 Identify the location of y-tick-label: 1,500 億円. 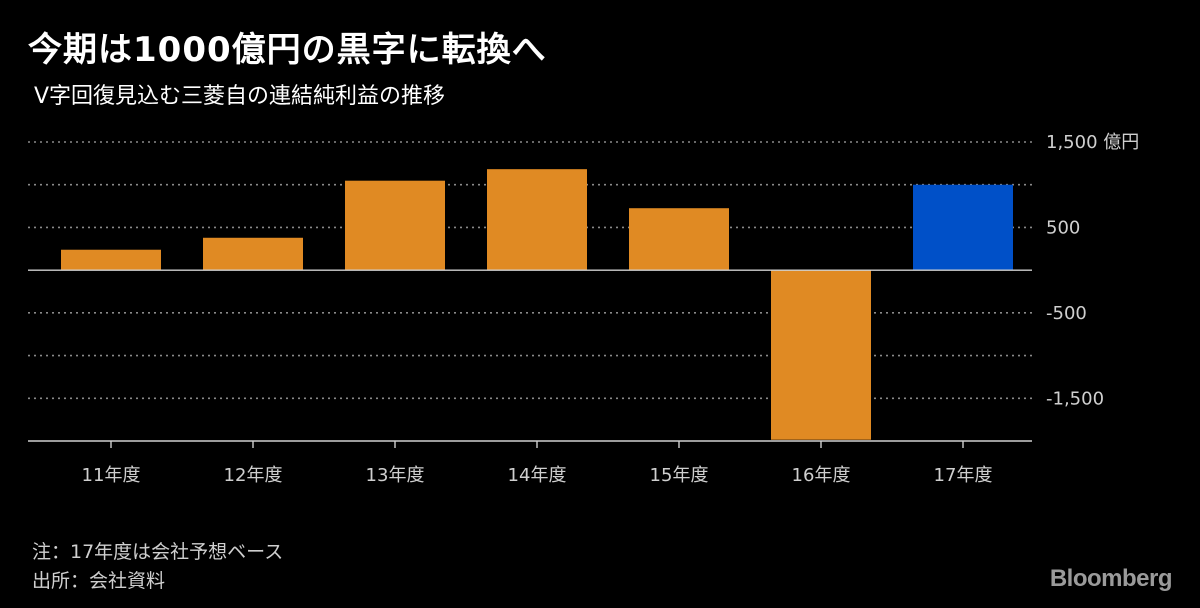
(1092, 142).